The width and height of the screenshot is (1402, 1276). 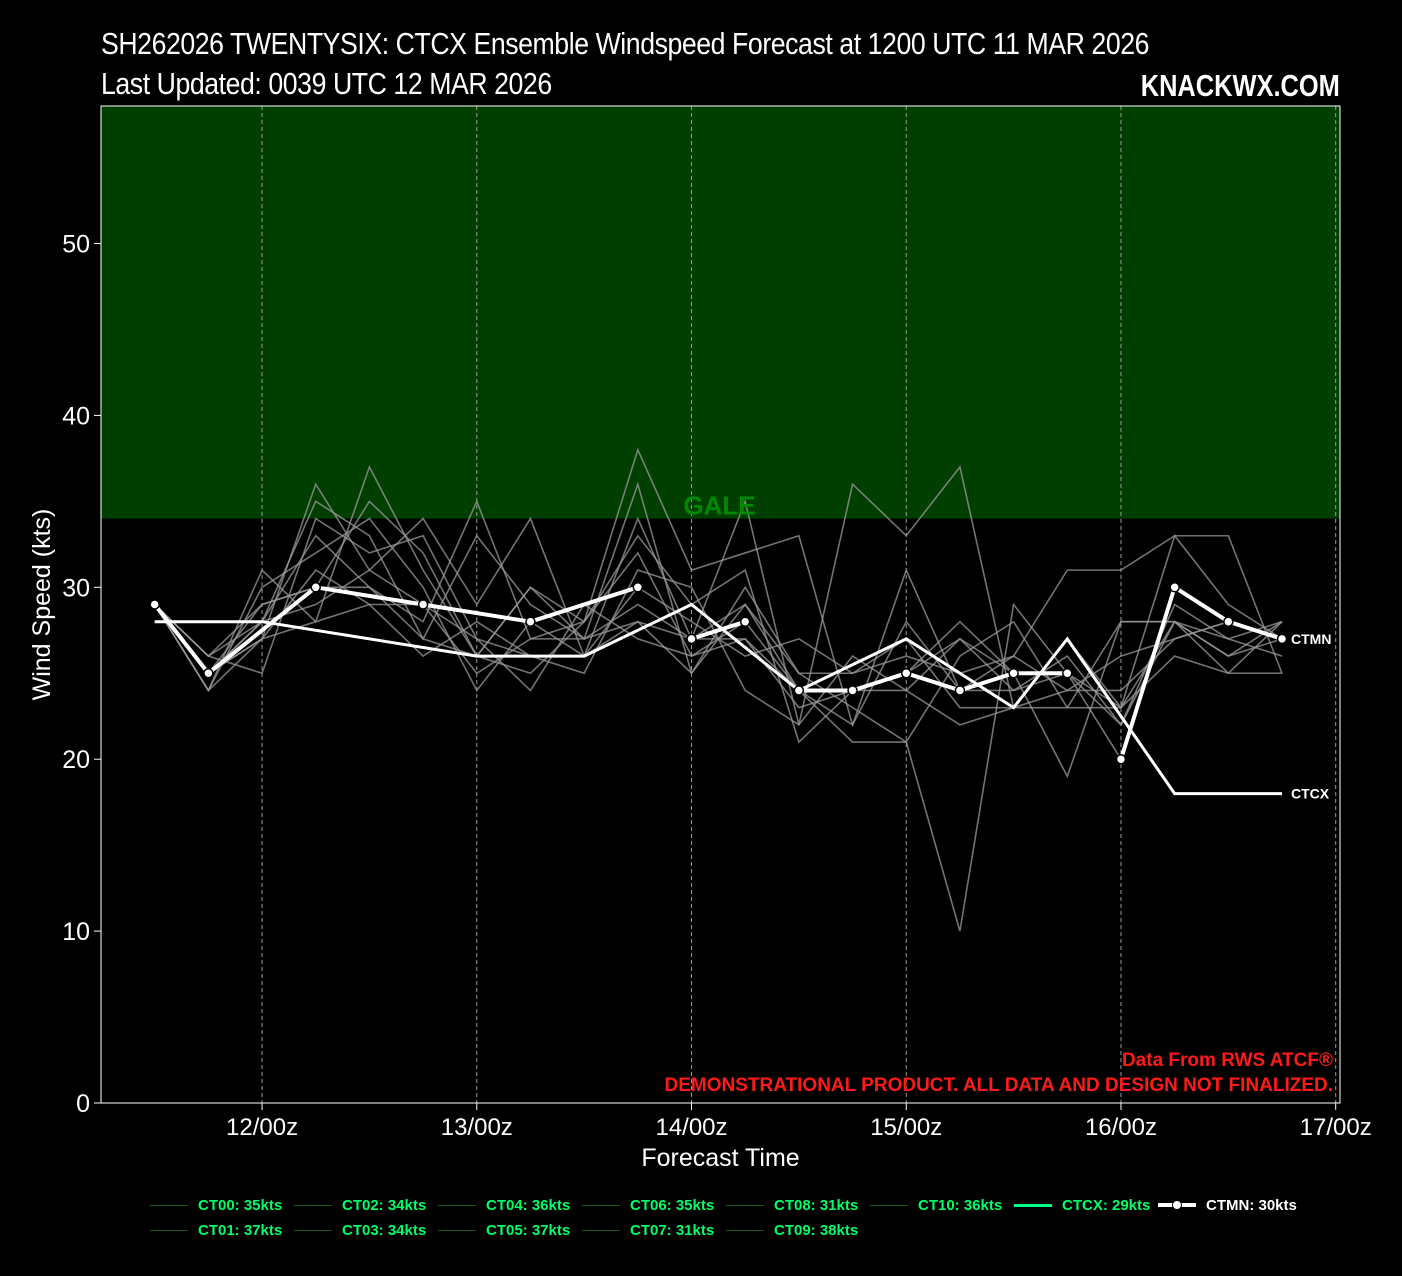 What do you see at coordinates (691, 1127) in the screenshot?
I see `x-tick-label: 14/00z` at bounding box center [691, 1127].